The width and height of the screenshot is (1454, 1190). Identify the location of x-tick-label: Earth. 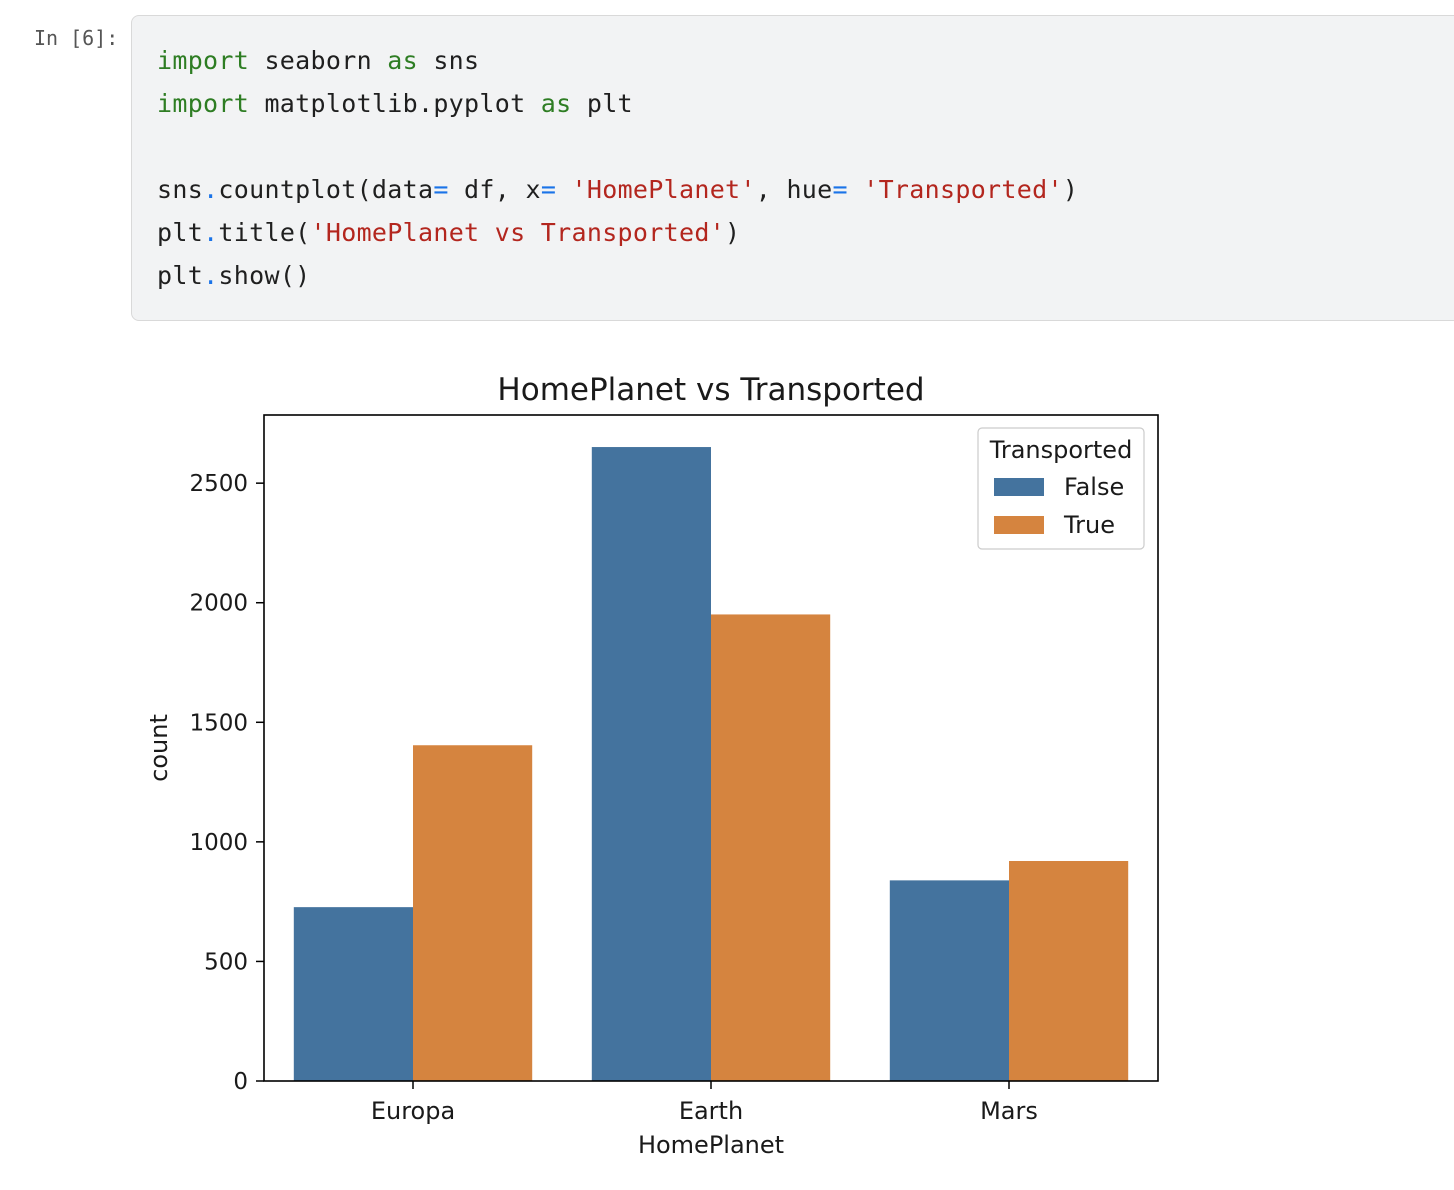
(711, 1111).